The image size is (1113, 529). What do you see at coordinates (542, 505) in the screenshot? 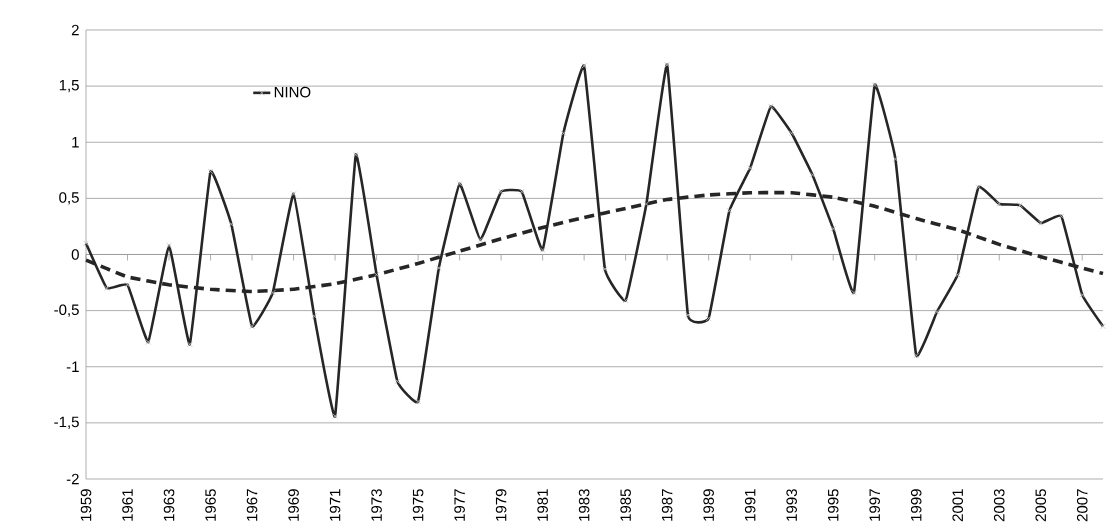
I see `x-tick-label: 1981` at bounding box center [542, 505].